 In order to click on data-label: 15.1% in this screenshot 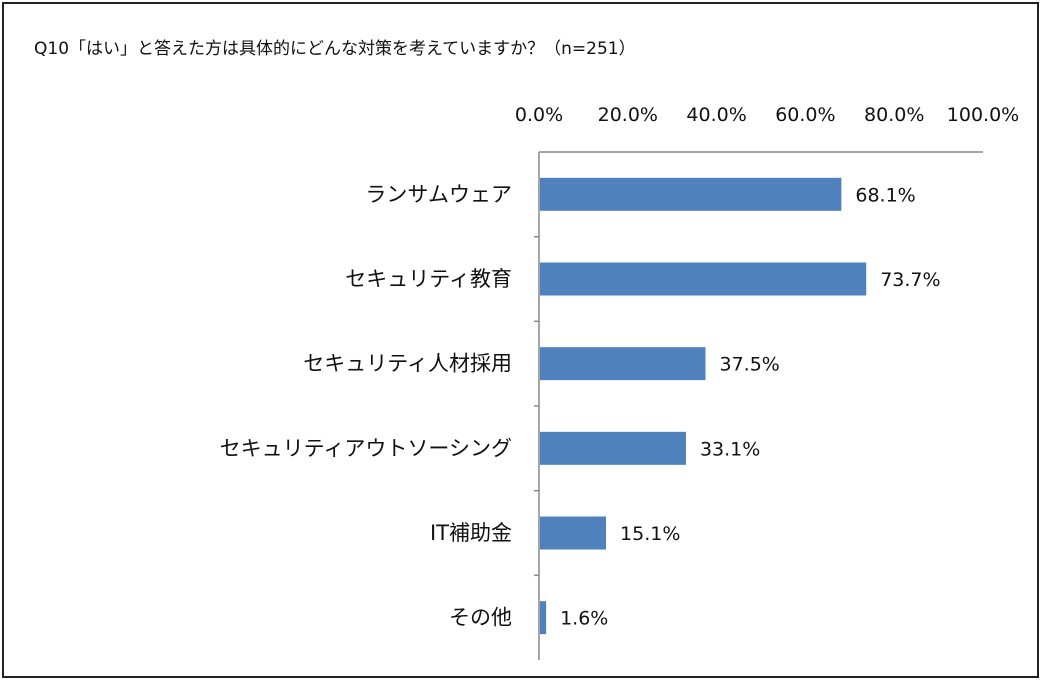, I will do `click(650, 534)`.